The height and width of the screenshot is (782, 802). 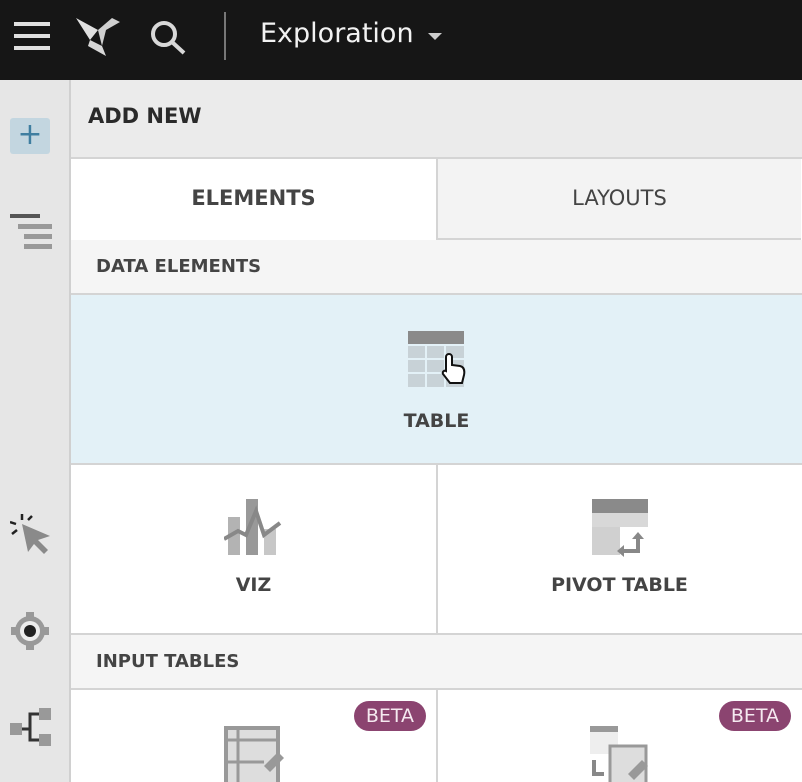 What do you see at coordinates (436, 267) in the screenshot?
I see `section-data-elements: DATA ELEMENTS` at bounding box center [436, 267].